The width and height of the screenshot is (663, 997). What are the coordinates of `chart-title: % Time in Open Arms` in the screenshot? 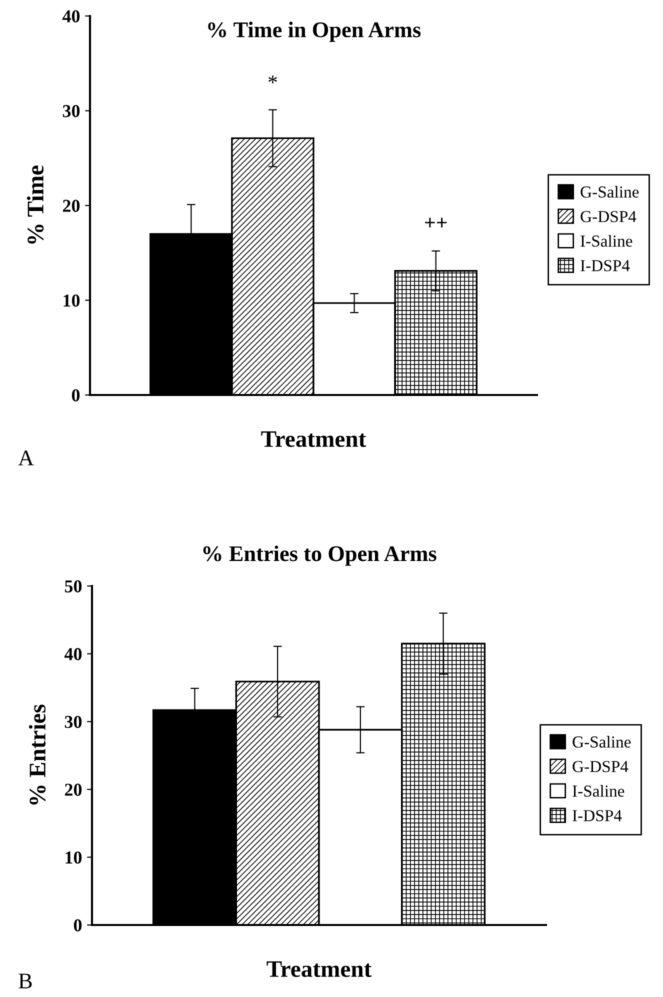 It's located at (314, 32).